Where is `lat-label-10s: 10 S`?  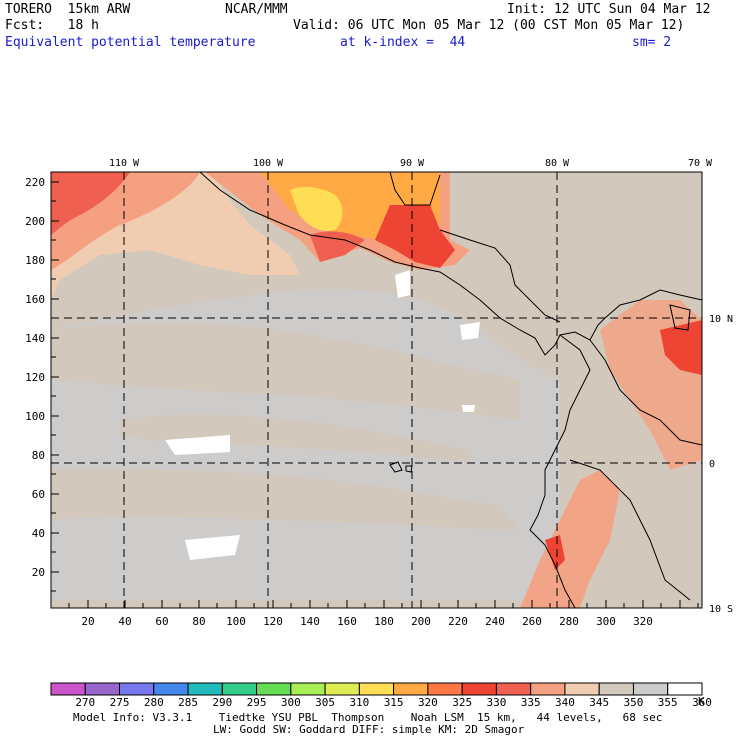 lat-label-10s: 10 S is located at coordinates (721, 609).